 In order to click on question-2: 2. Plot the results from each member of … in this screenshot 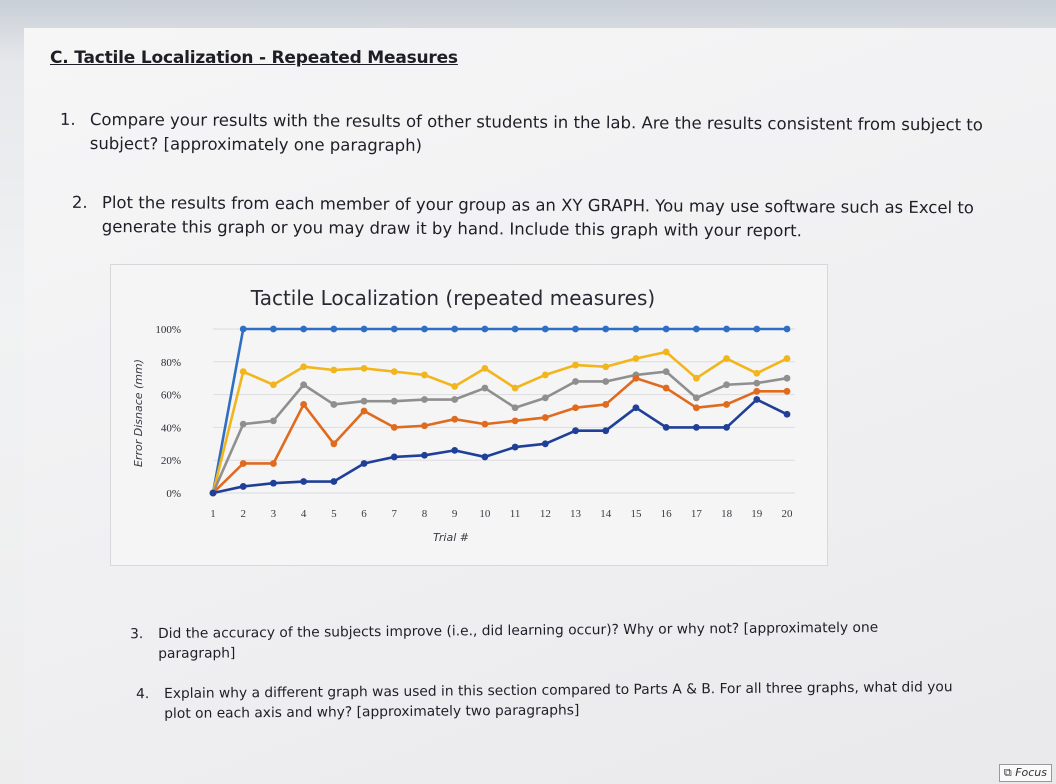, I will do `click(537, 217)`.